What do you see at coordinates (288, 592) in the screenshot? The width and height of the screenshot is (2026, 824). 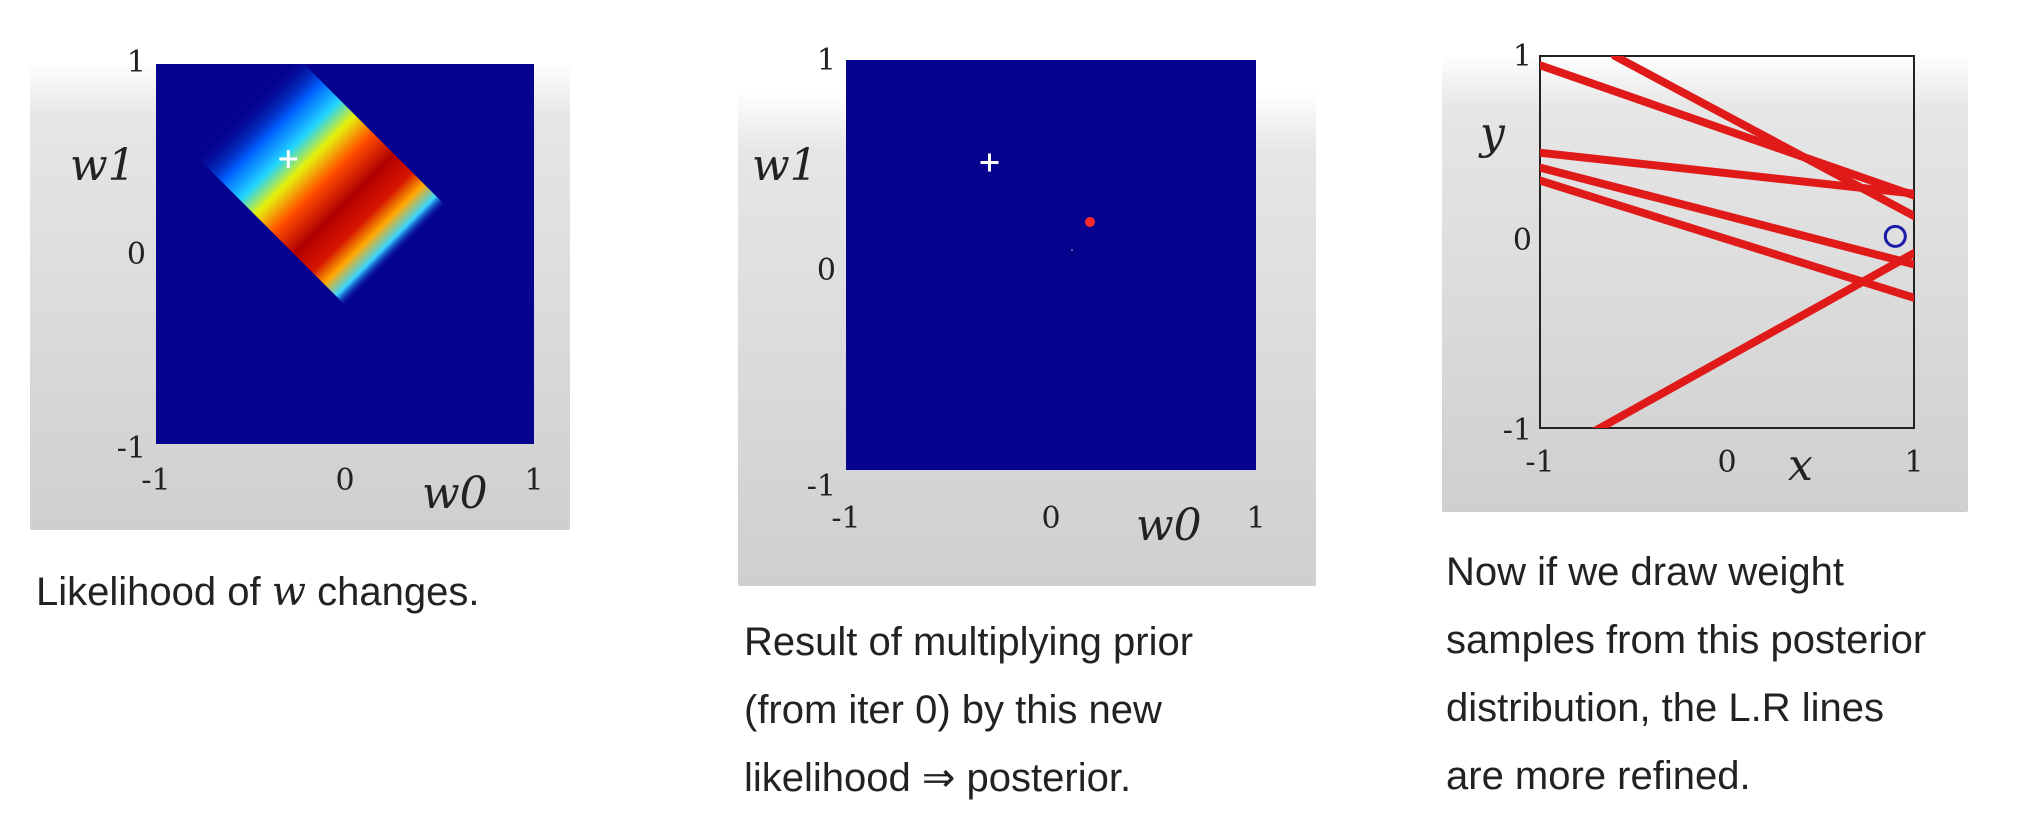 I see `caption-variable-w: w` at bounding box center [288, 592].